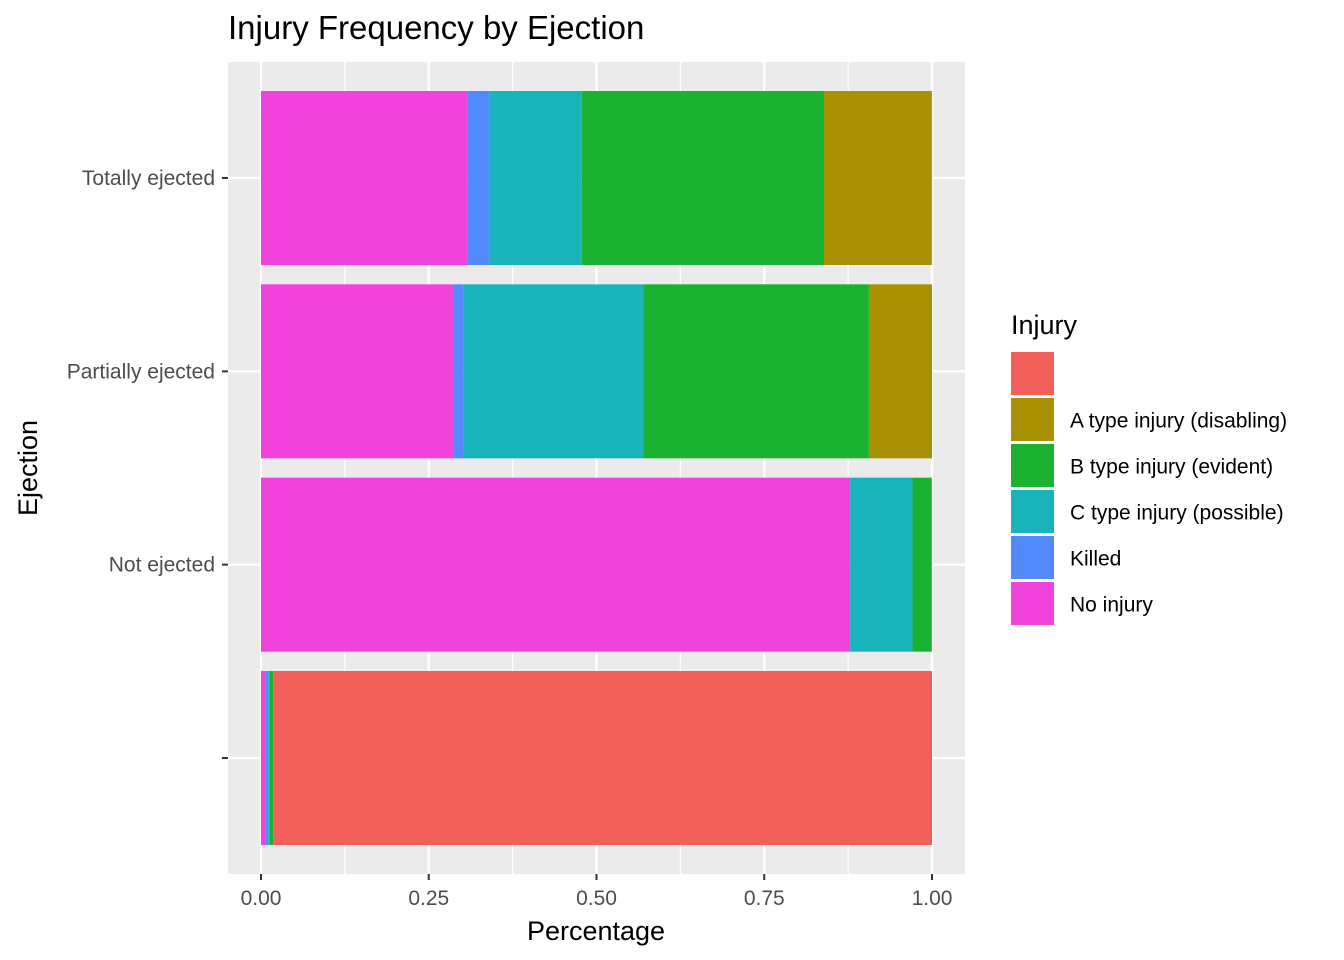 The width and height of the screenshot is (1344, 960). I want to click on x-tick-label: 1.00, so click(932, 898).